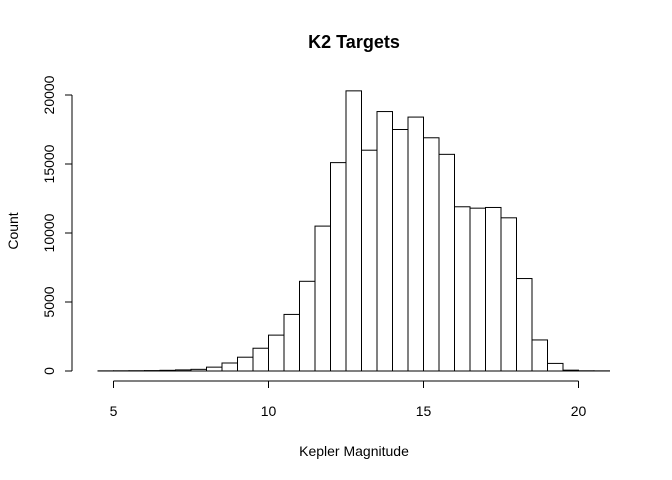 The image size is (672, 480). What do you see at coordinates (348, 399) in the screenshot?
I see `x-axis: 5 10 15 20` at bounding box center [348, 399].